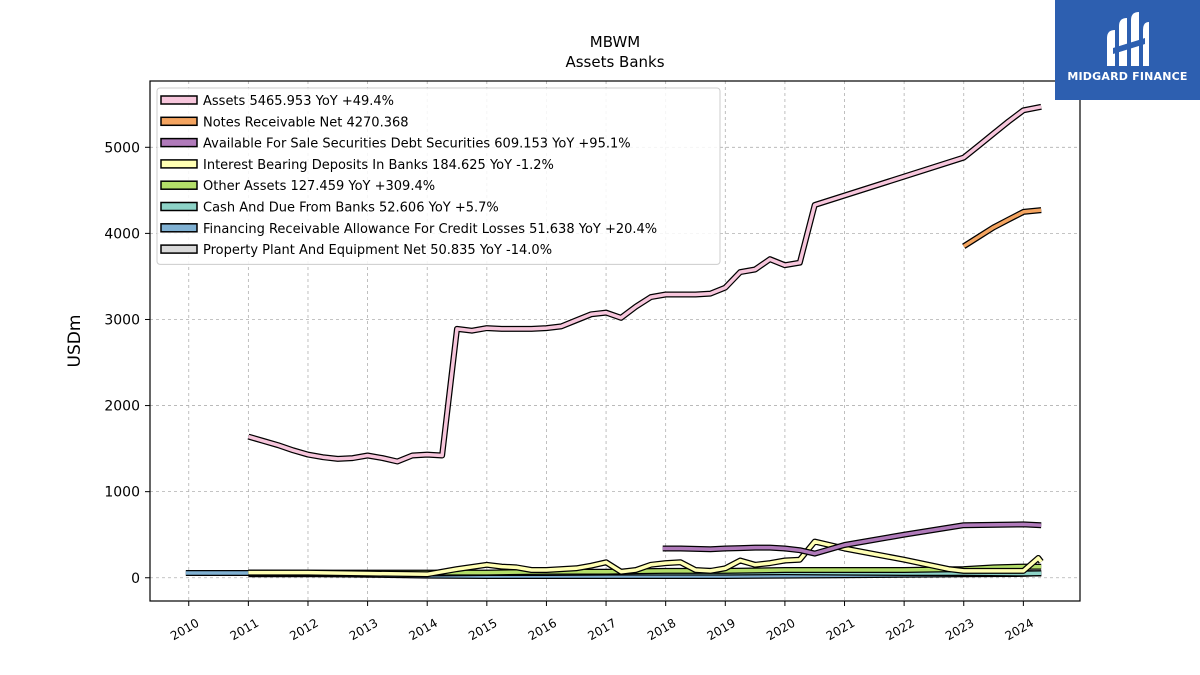 The height and width of the screenshot is (675, 1200). I want to click on y-tick-label-2: 2000, so click(122, 407).